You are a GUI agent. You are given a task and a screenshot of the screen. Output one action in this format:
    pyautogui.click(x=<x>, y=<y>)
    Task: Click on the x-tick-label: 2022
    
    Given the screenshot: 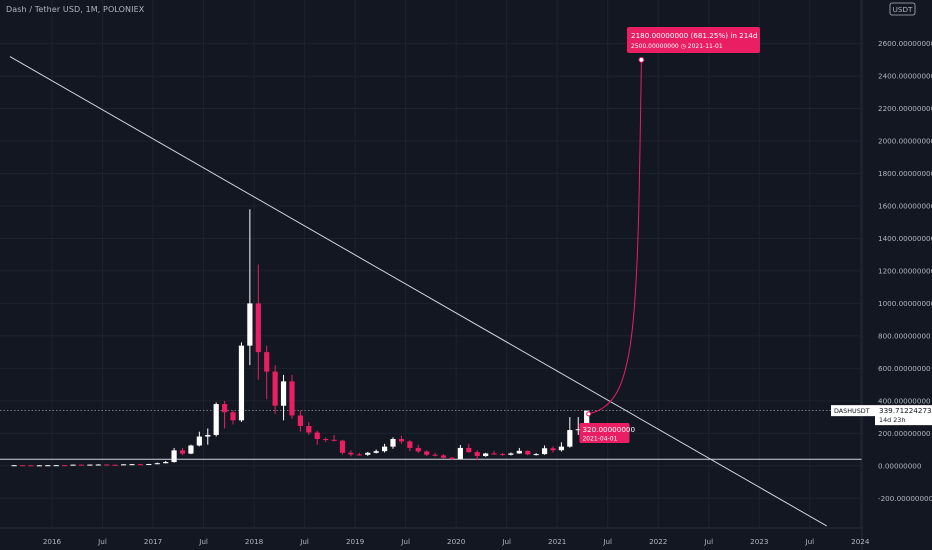 What is the action you would take?
    pyautogui.click(x=658, y=541)
    